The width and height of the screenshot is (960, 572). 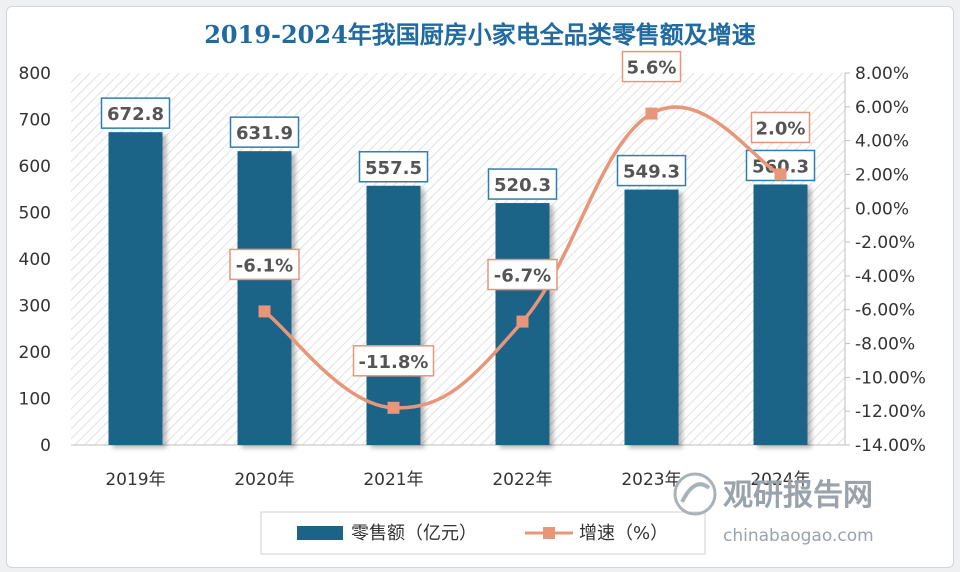 What do you see at coordinates (890, 446) in the screenshot?
I see `right-tick-label: -14.00%` at bounding box center [890, 446].